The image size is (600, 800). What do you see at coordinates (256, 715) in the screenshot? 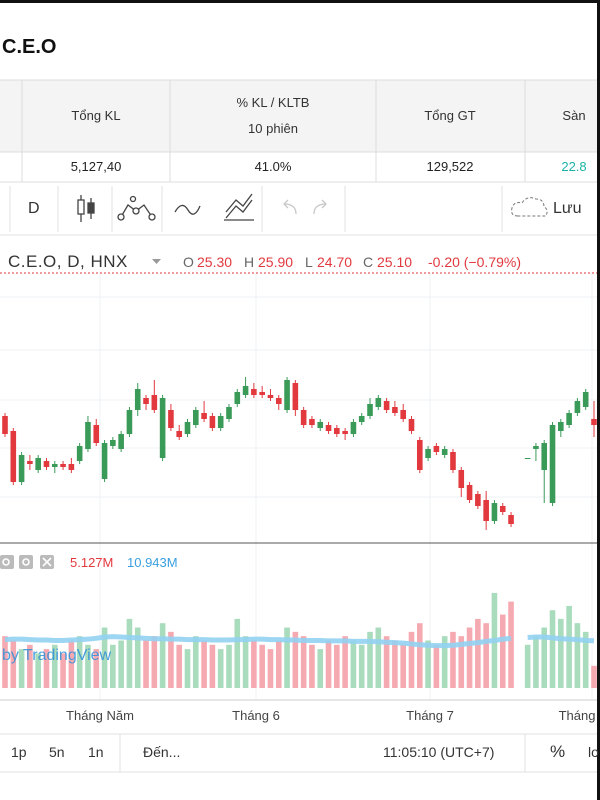
I see `time-label: Tháng 6` at bounding box center [256, 715].